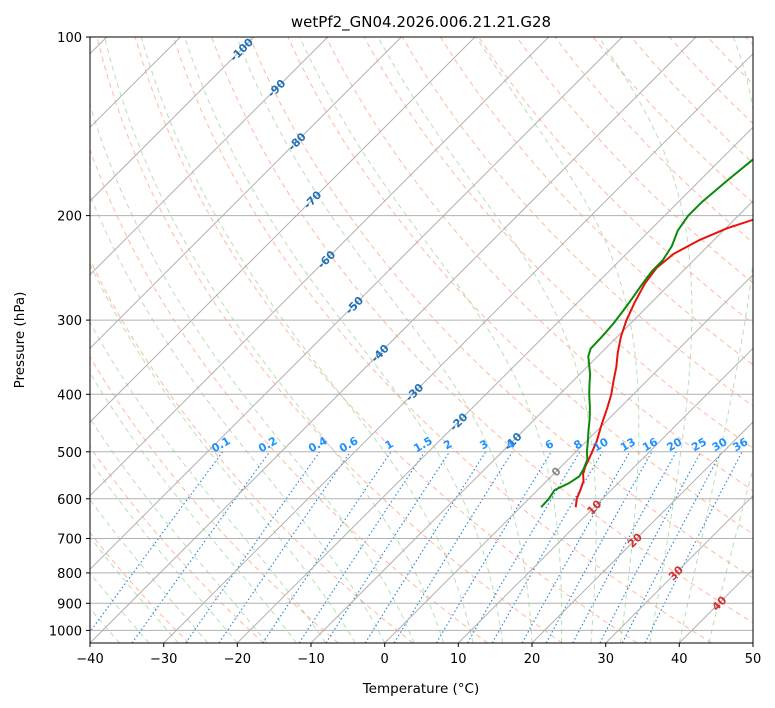 The height and width of the screenshot is (708, 775). I want to click on temperature-profile-line, so click(663, 363).